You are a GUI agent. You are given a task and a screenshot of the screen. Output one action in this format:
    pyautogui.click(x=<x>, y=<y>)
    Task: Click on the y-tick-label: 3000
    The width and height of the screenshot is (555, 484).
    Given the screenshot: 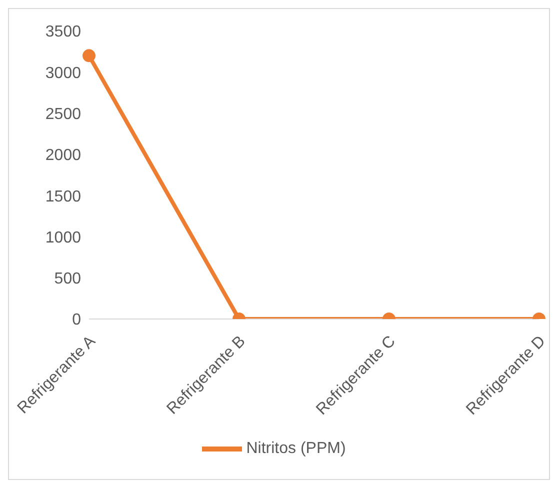 What is the action you would take?
    pyautogui.click(x=63, y=73)
    